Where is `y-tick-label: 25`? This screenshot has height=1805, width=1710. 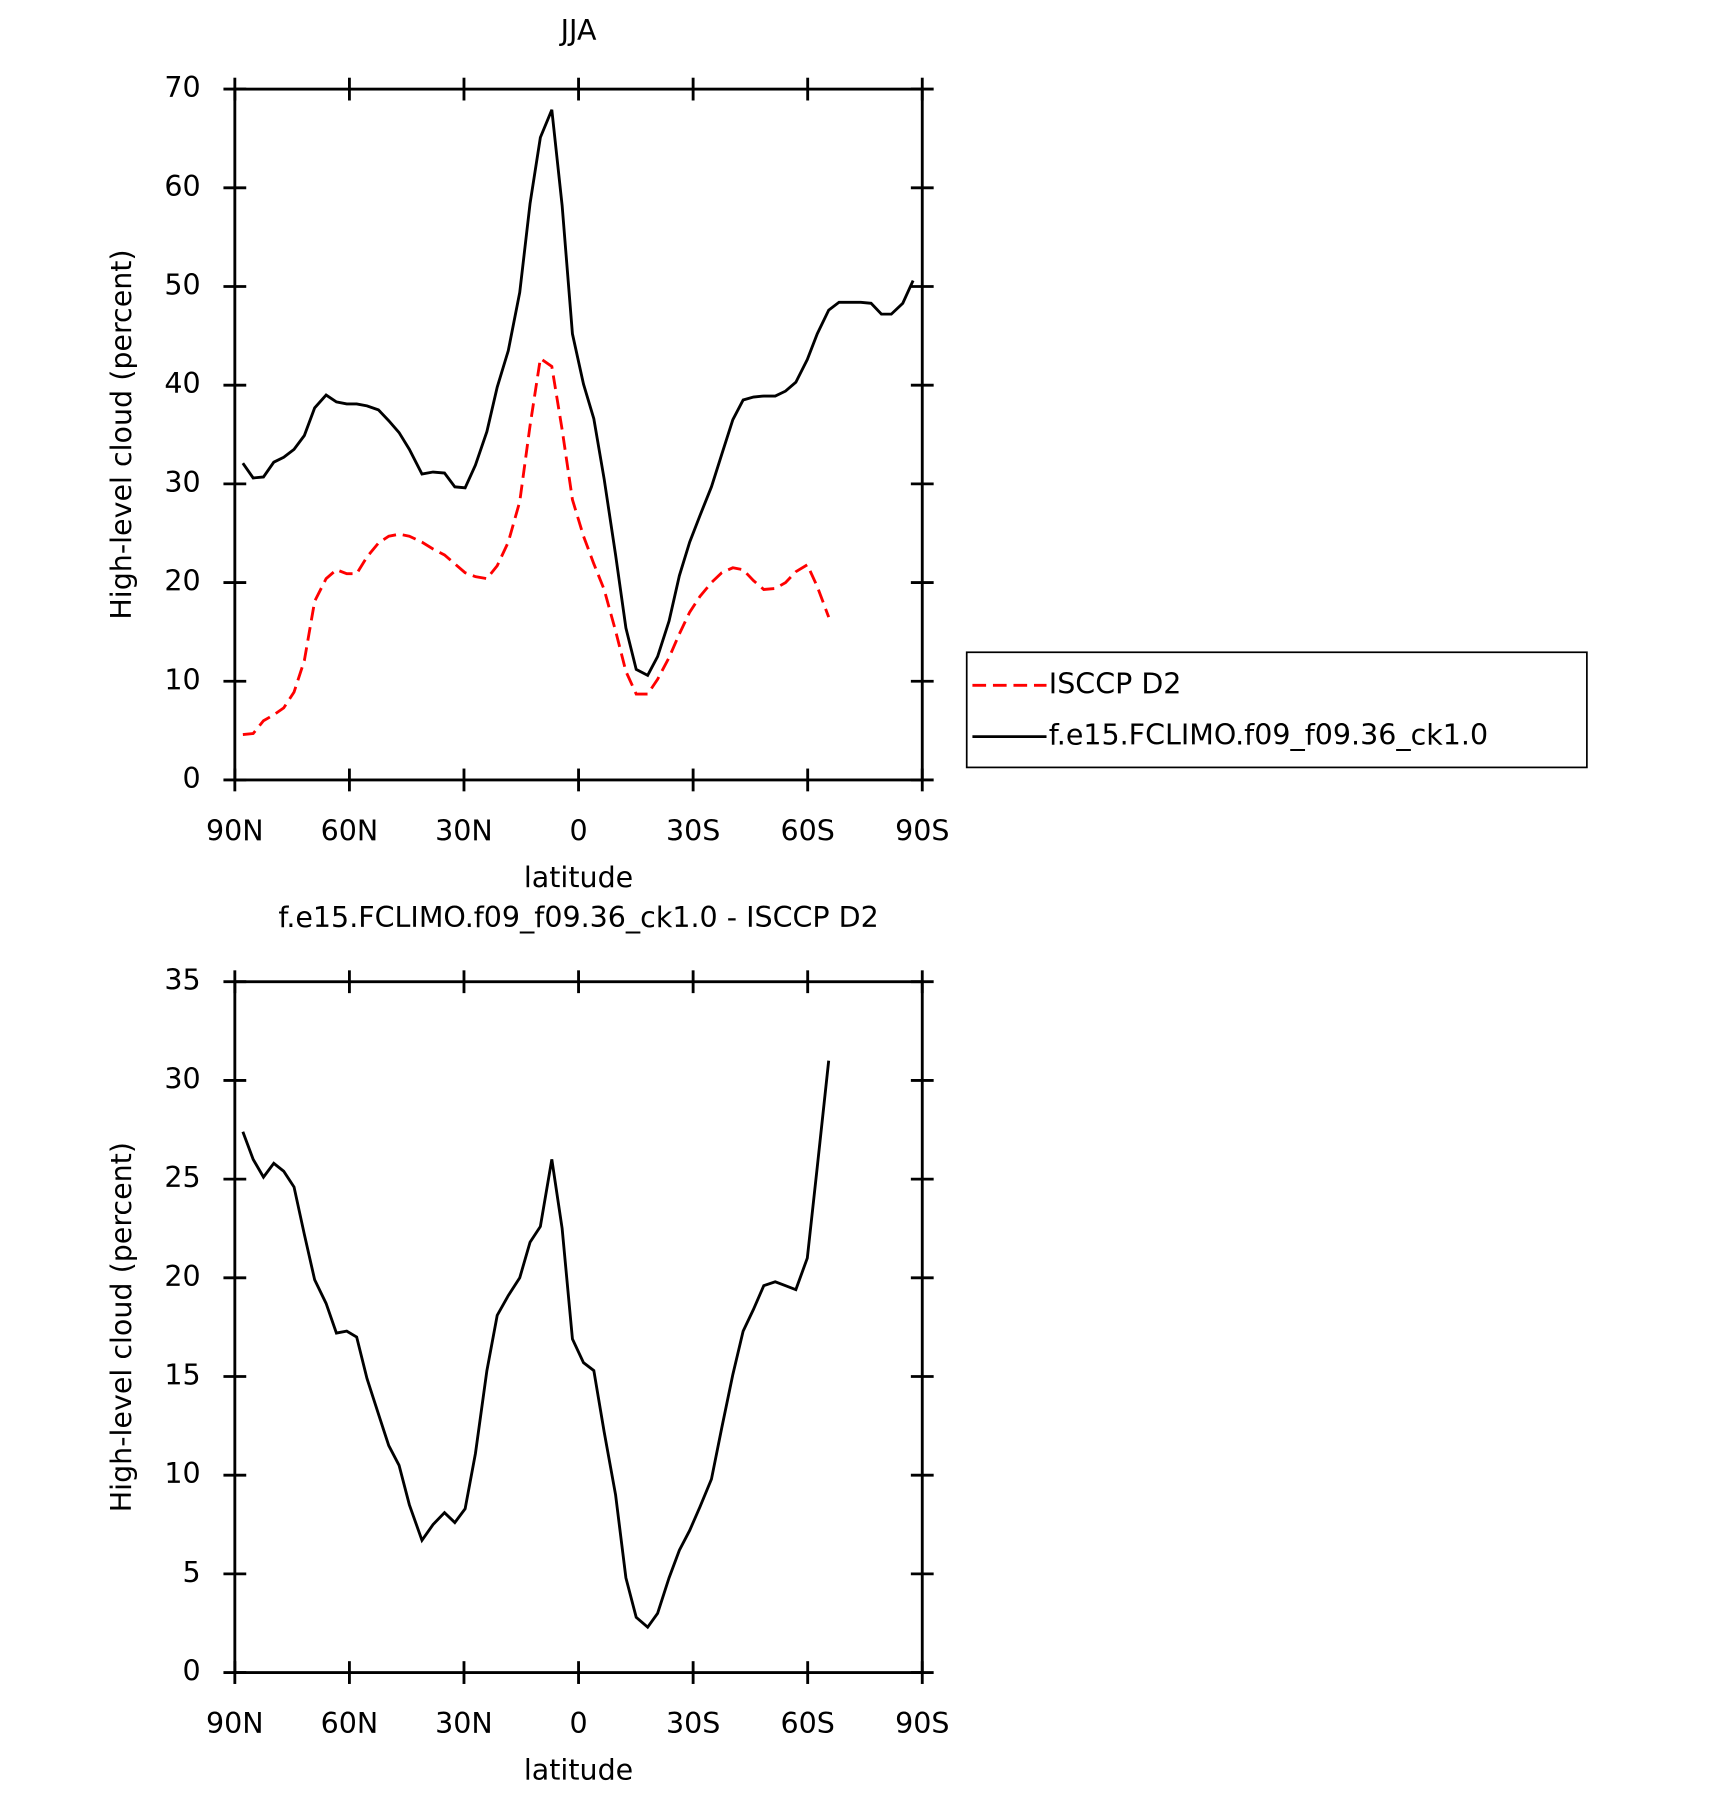 y-tick-label: 25 is located at coordinates (182, 1177).